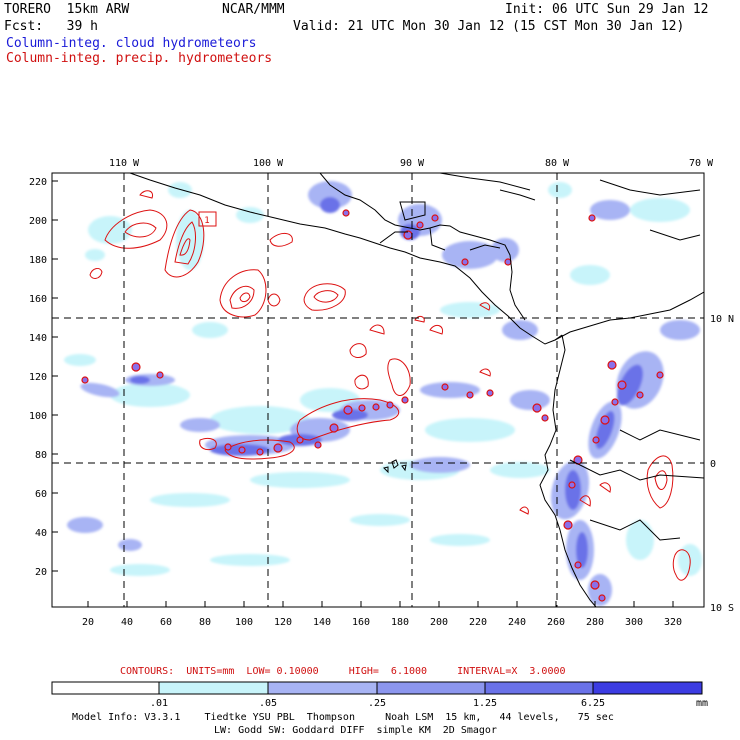 The image size is (740, 740). Describe the element at coordinates (557, 163) in the screenshot. I see `lon-label-80w: 80 W` at that location.